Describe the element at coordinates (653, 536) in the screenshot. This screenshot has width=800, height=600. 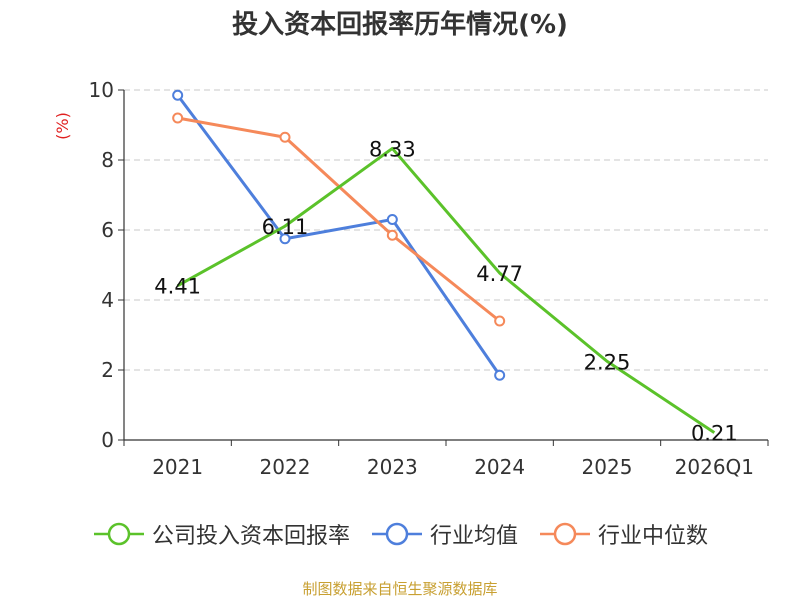
I see `legend-label: 行业中位数` at that location.